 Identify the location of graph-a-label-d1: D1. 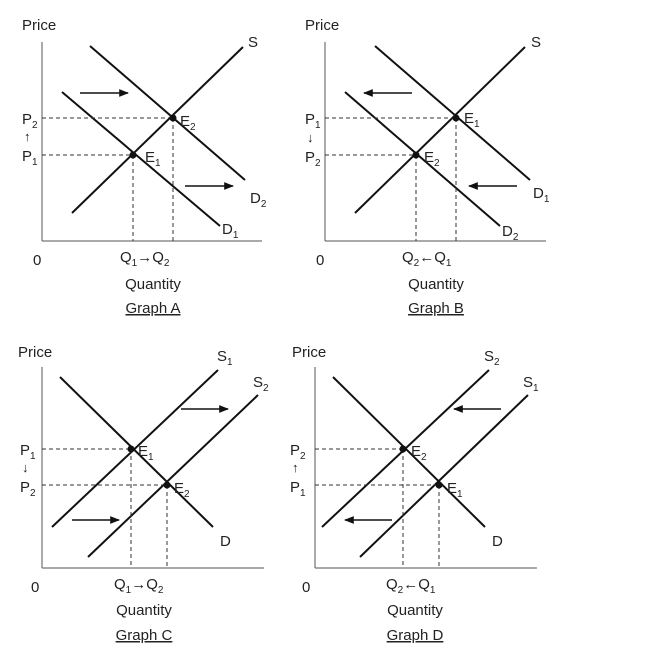
(230, 231).